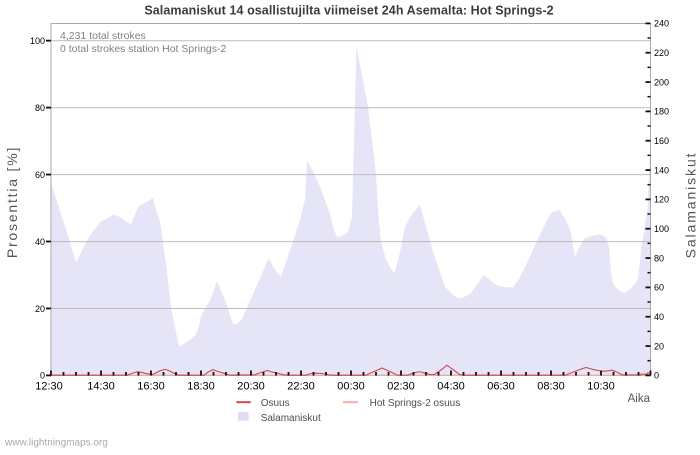 The height and width of the screenshot is (455, 700). What do you see at coordinates (251, 387) in the screenshot?
I see `svg-text: 20:30` at bounding box center [251, 387].